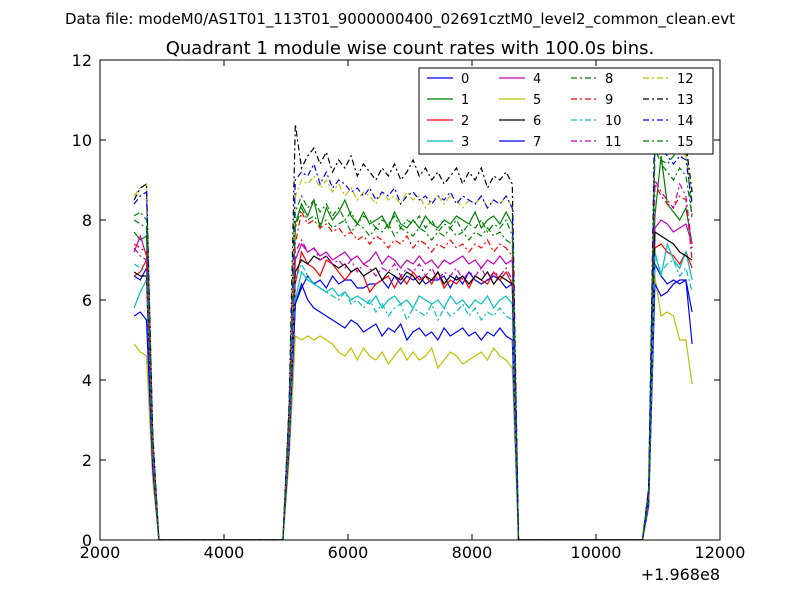  What do you see at coordinates (472, 552) in the screenshot?
I see `x-tick-label: 8000` at bounding box center [472, 552].